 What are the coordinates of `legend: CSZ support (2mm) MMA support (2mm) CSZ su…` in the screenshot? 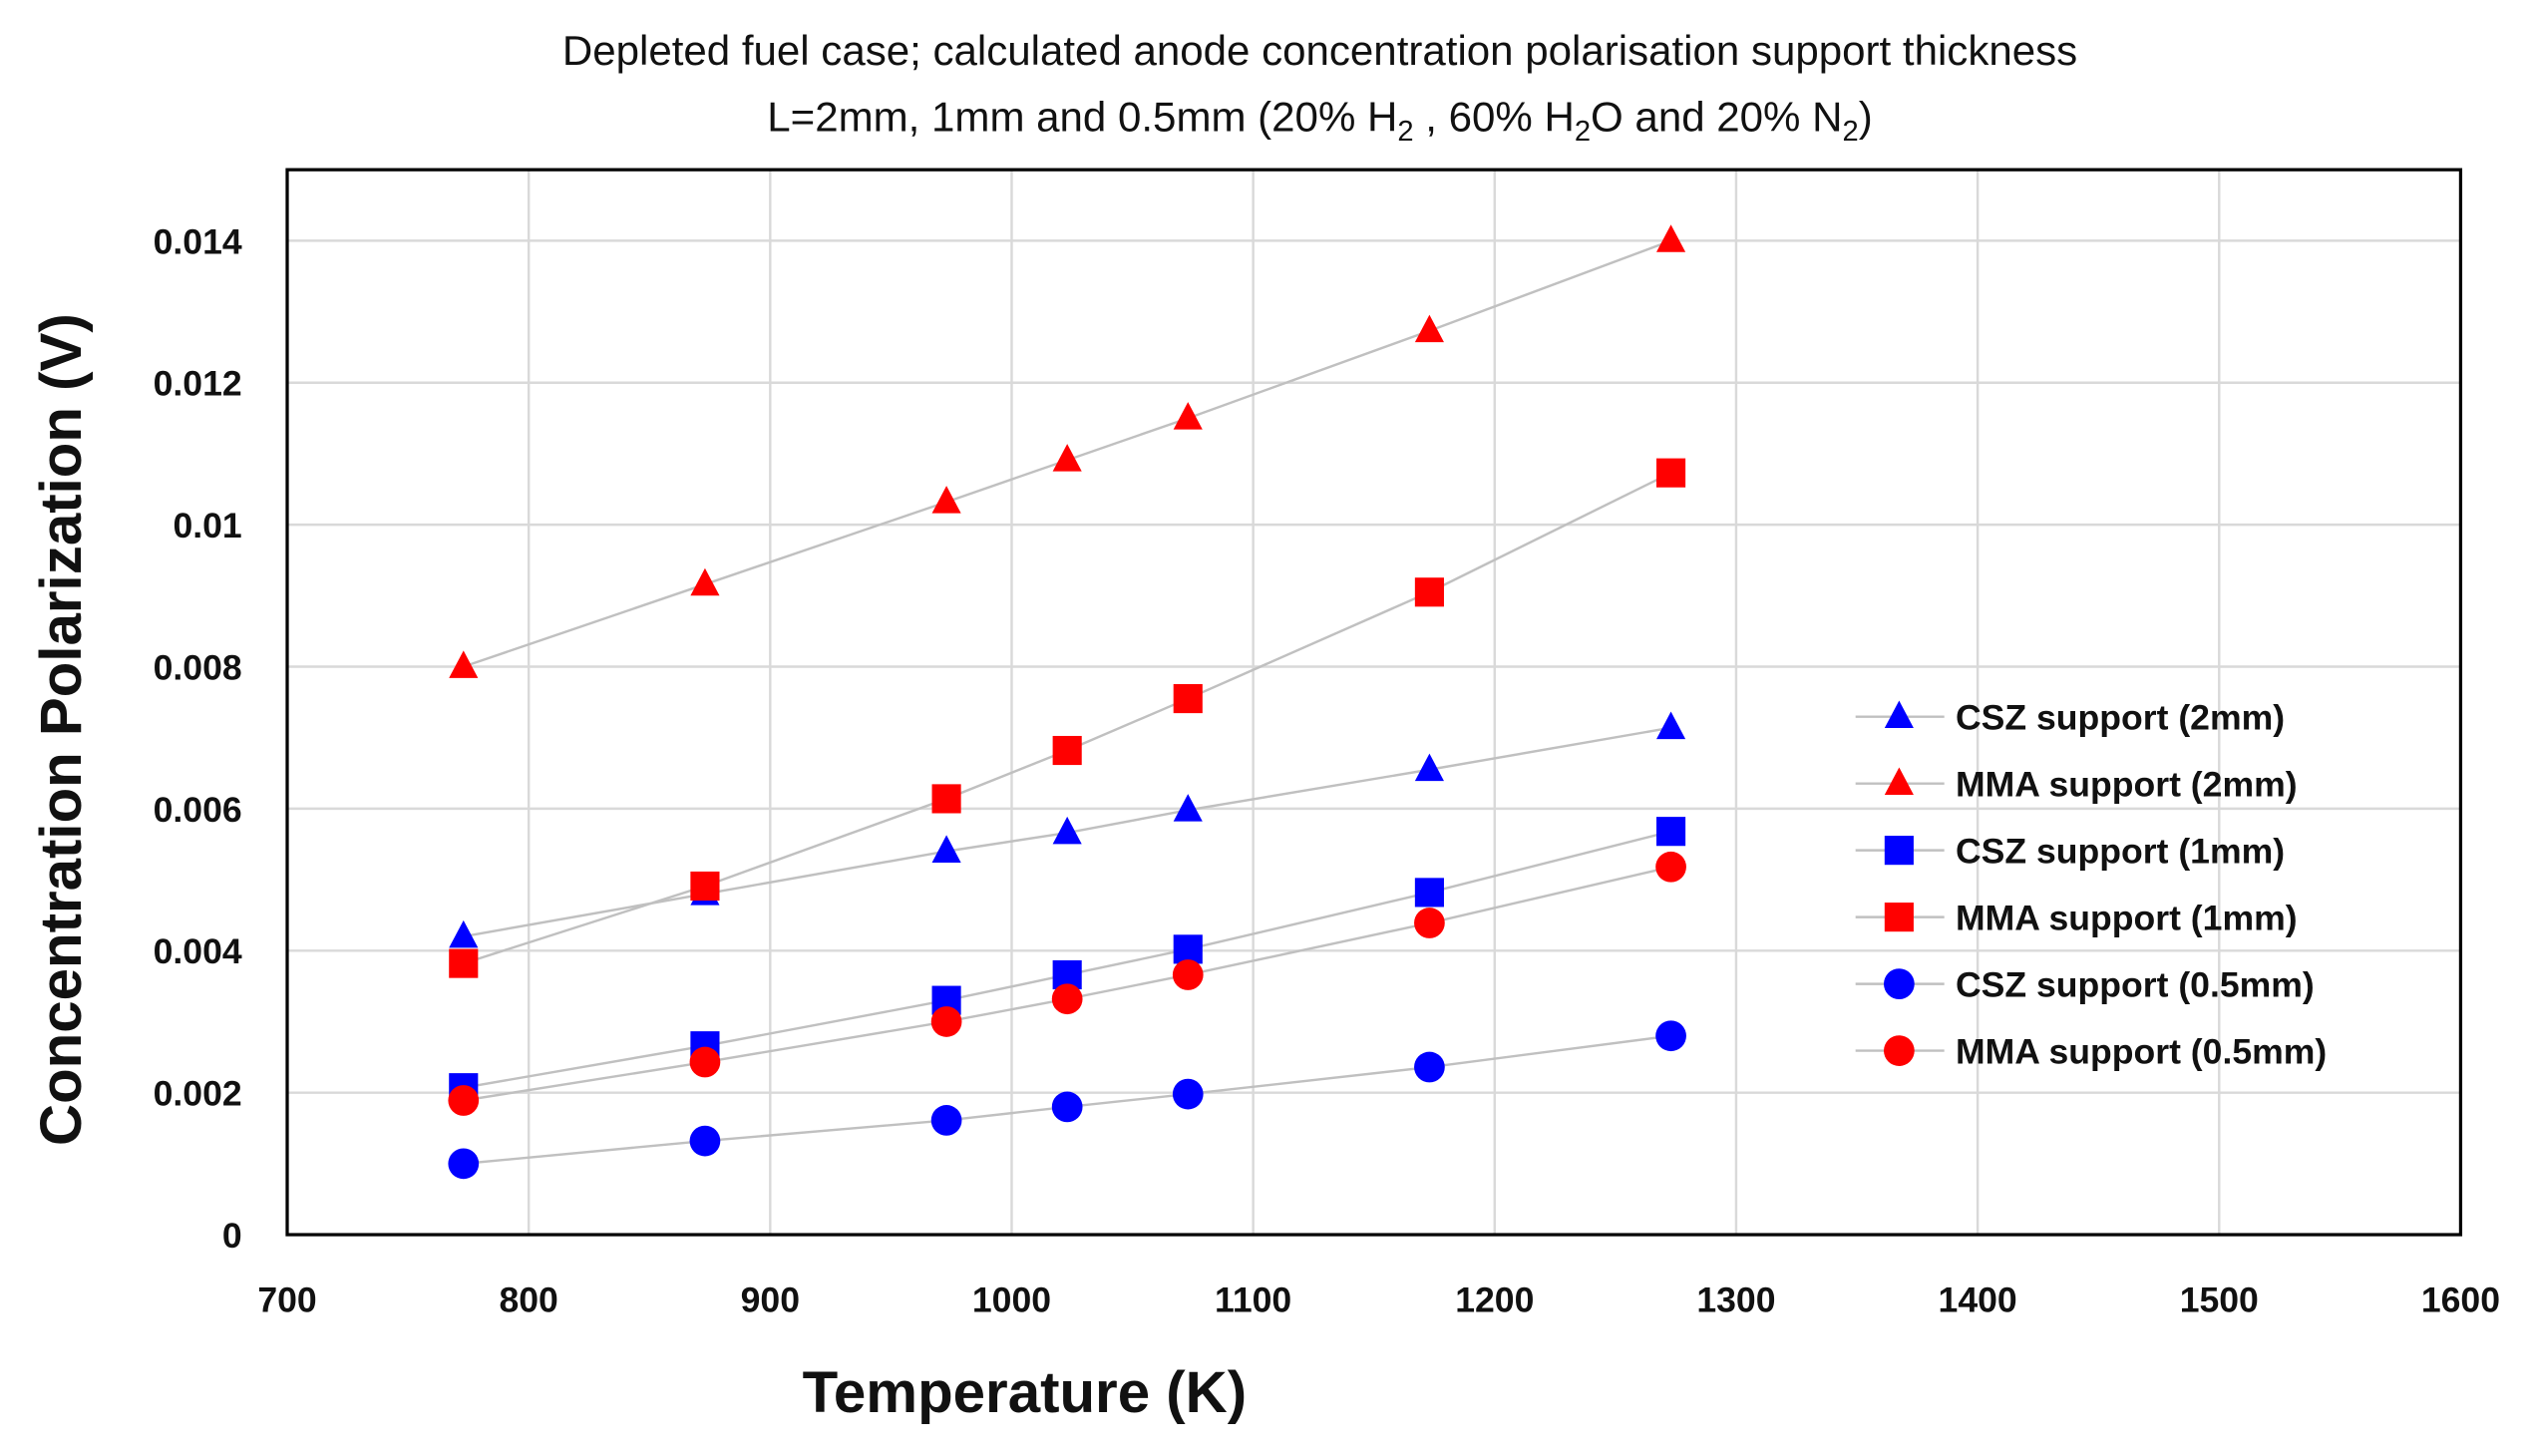 It's located at (2091, 885).